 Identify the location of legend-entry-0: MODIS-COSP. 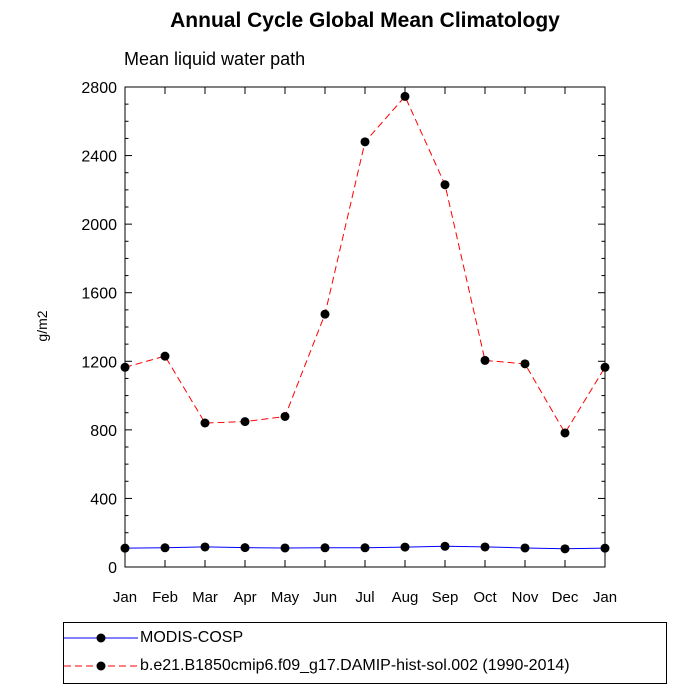
(364, 638).